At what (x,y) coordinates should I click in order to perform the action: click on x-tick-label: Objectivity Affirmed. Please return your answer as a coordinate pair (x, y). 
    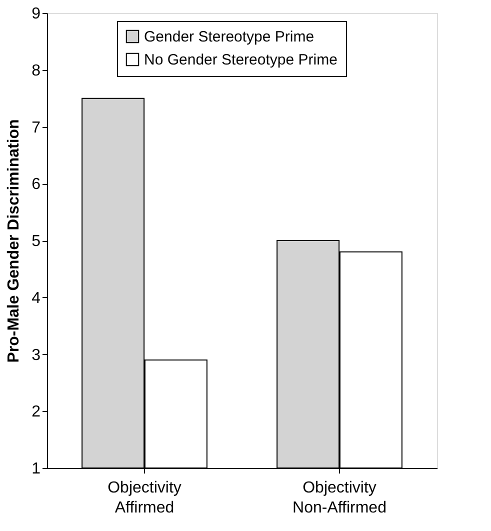
    Looking at the image, I should click on (145, 498).